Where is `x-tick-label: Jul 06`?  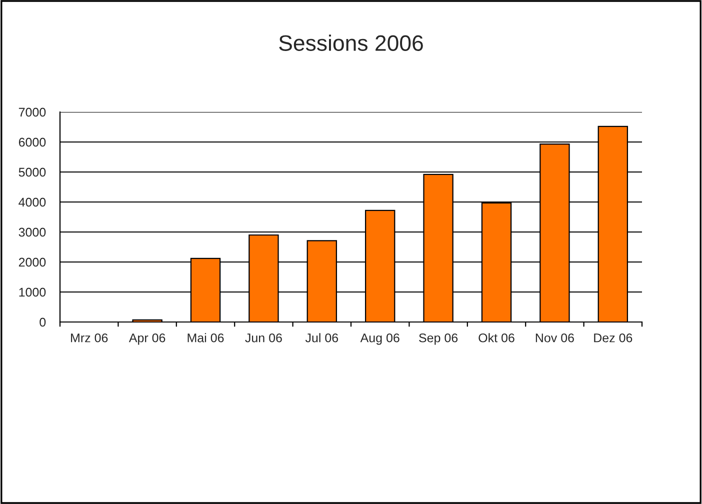
x-tick-label: Jul 06 is located at coordinates (321, 337).